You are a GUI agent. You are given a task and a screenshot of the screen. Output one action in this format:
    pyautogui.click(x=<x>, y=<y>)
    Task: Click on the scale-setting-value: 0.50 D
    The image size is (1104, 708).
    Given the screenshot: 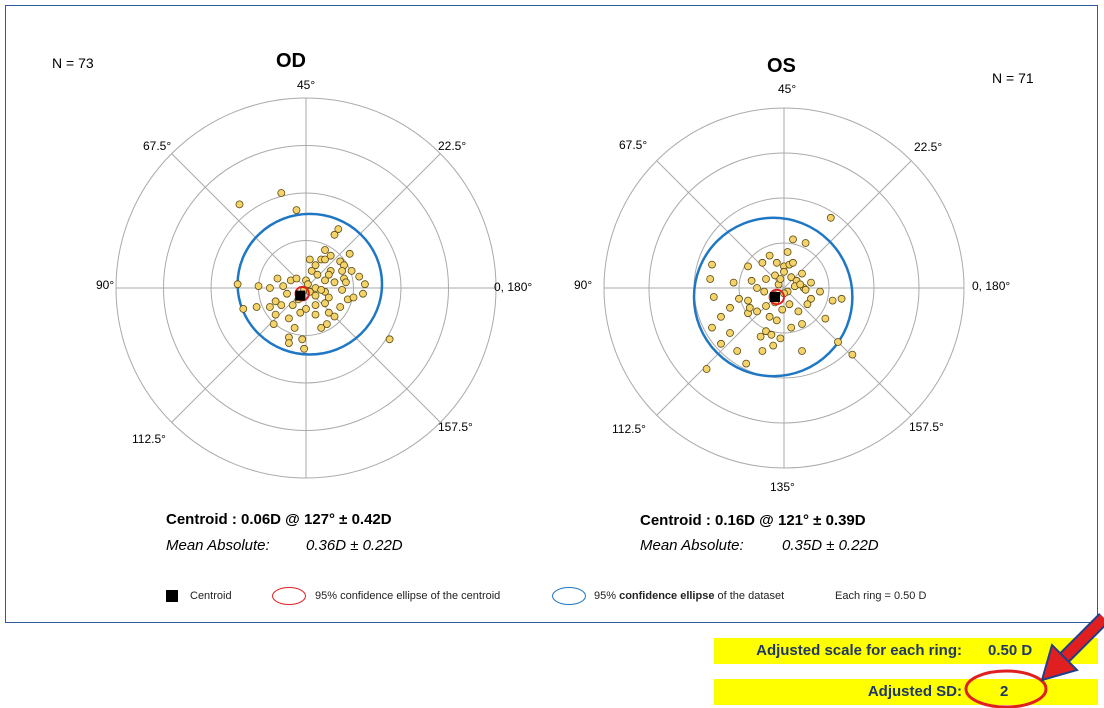 What is the action you would take?
    pyautogui.click(x=1010, y=650)
    